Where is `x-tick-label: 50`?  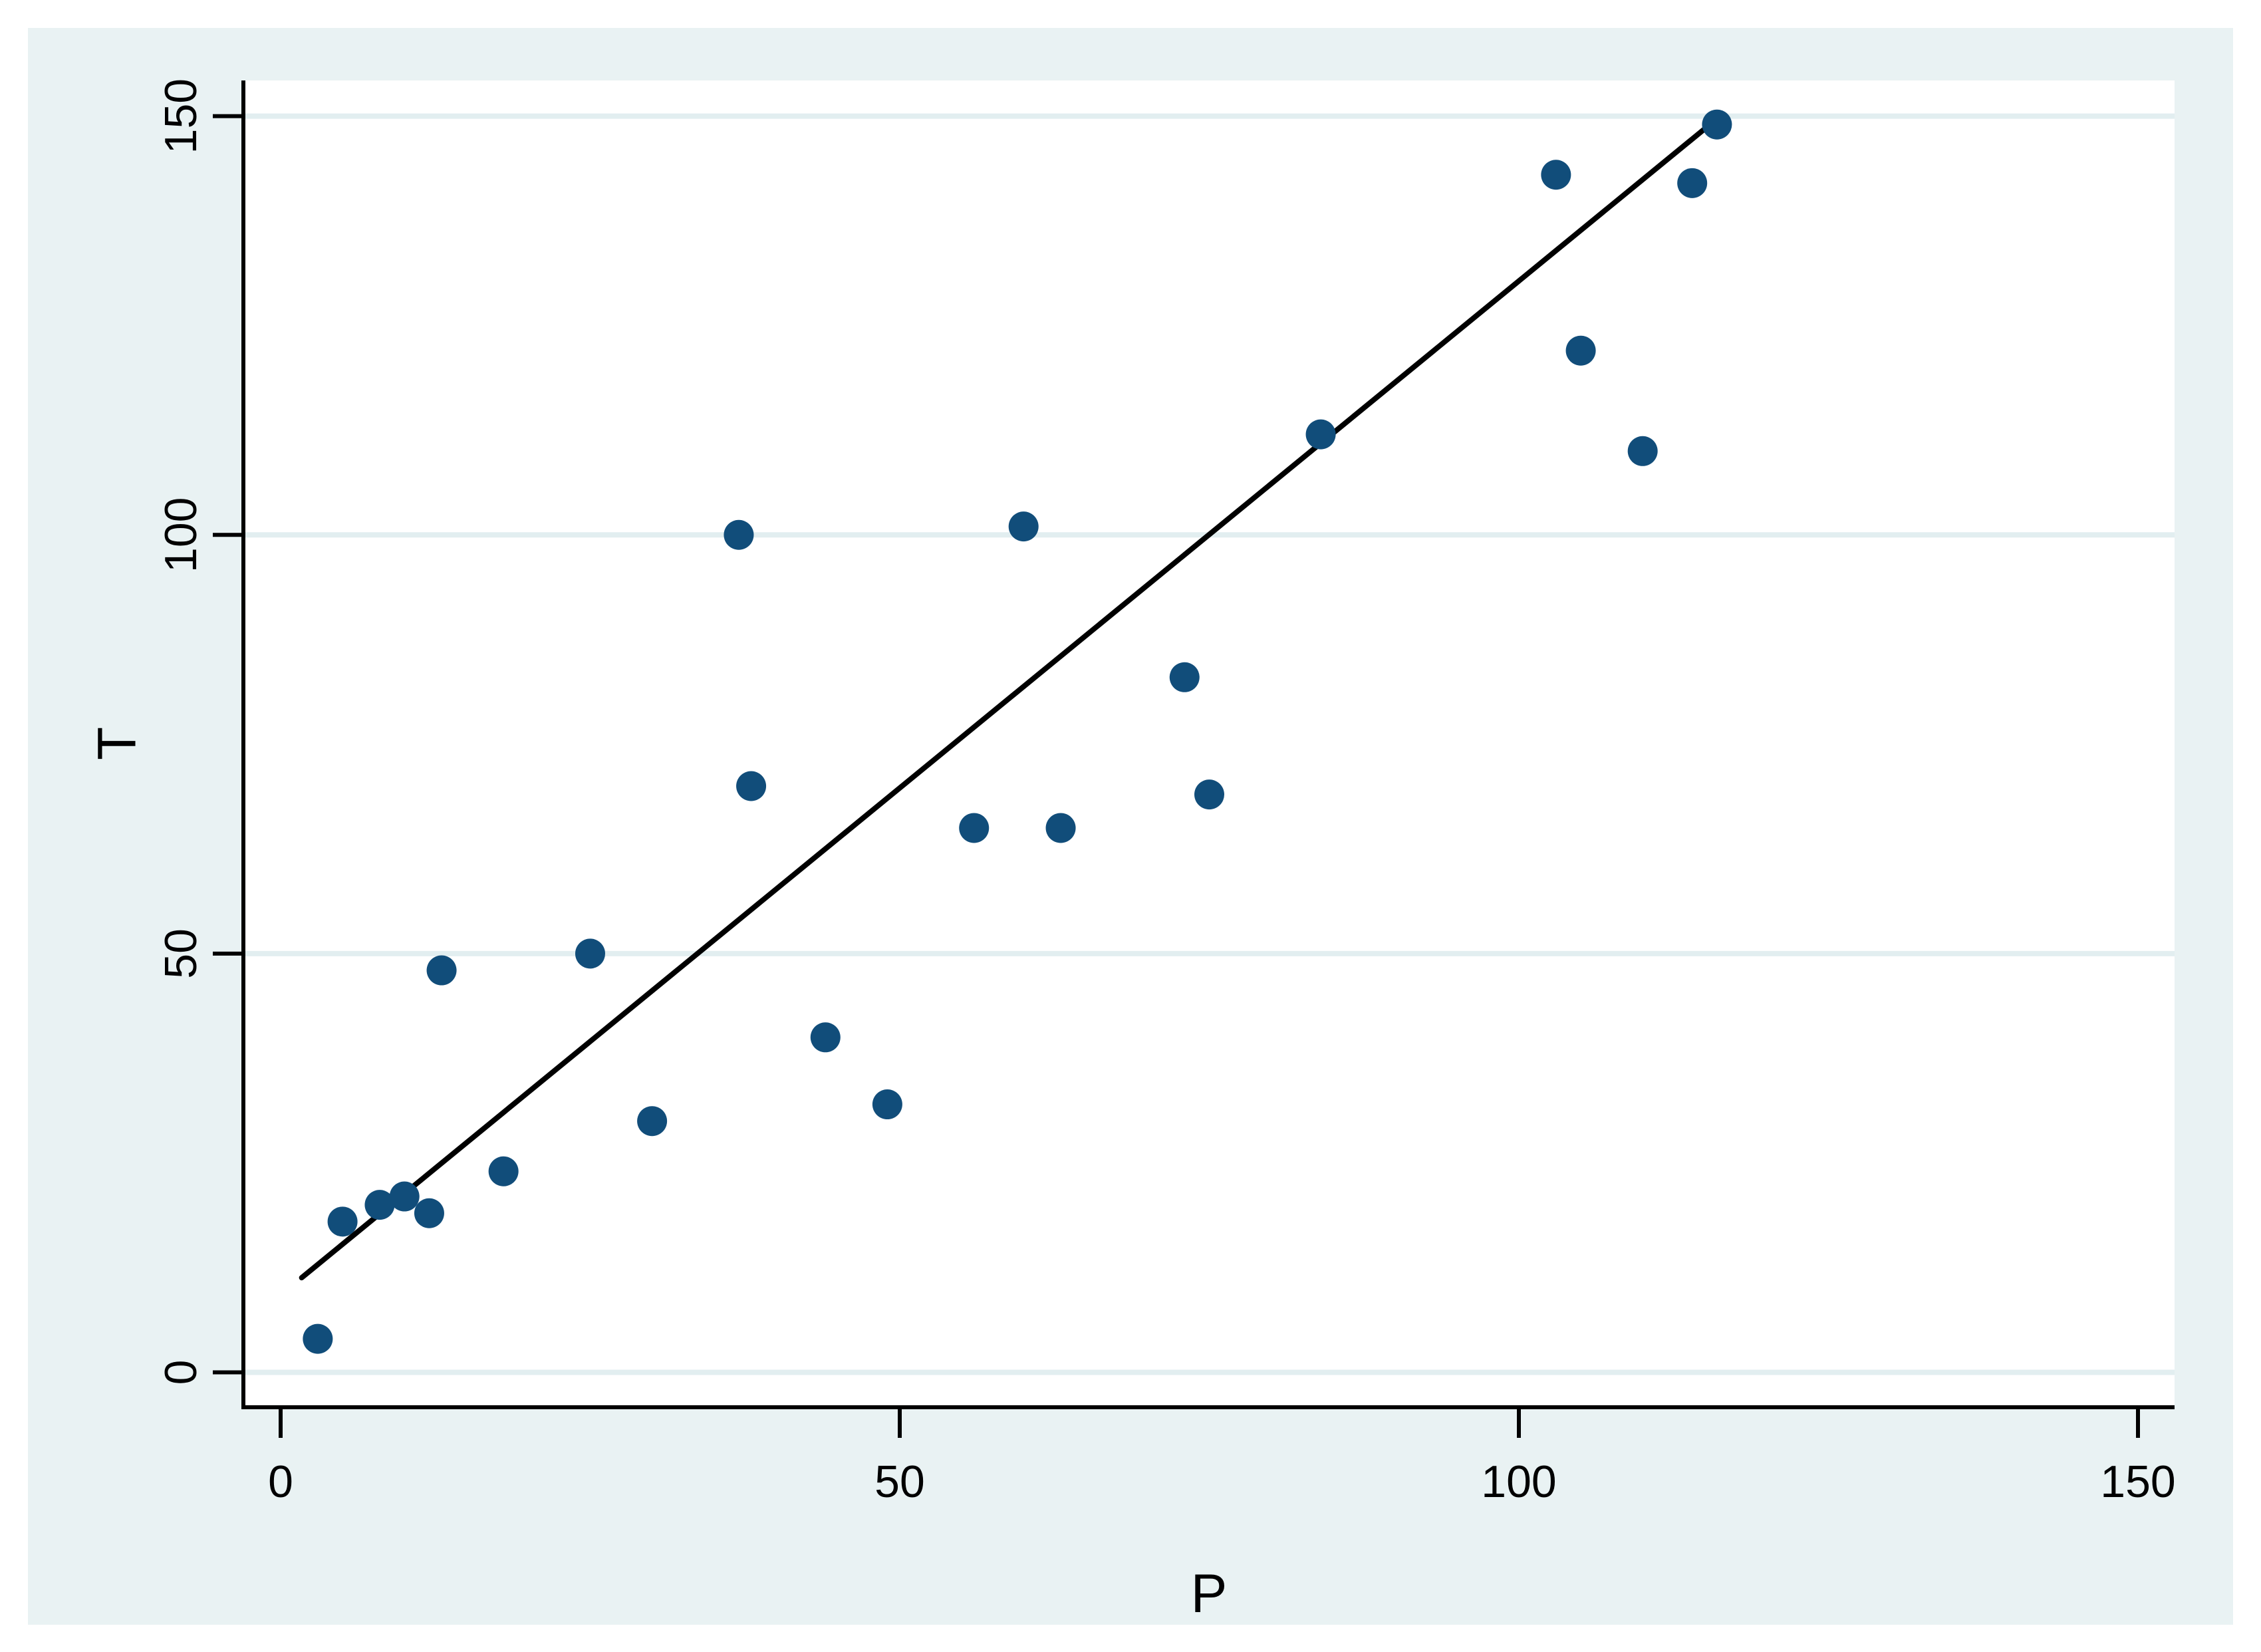
x-tick-label: 50 is located at coordinates (899, 1481).